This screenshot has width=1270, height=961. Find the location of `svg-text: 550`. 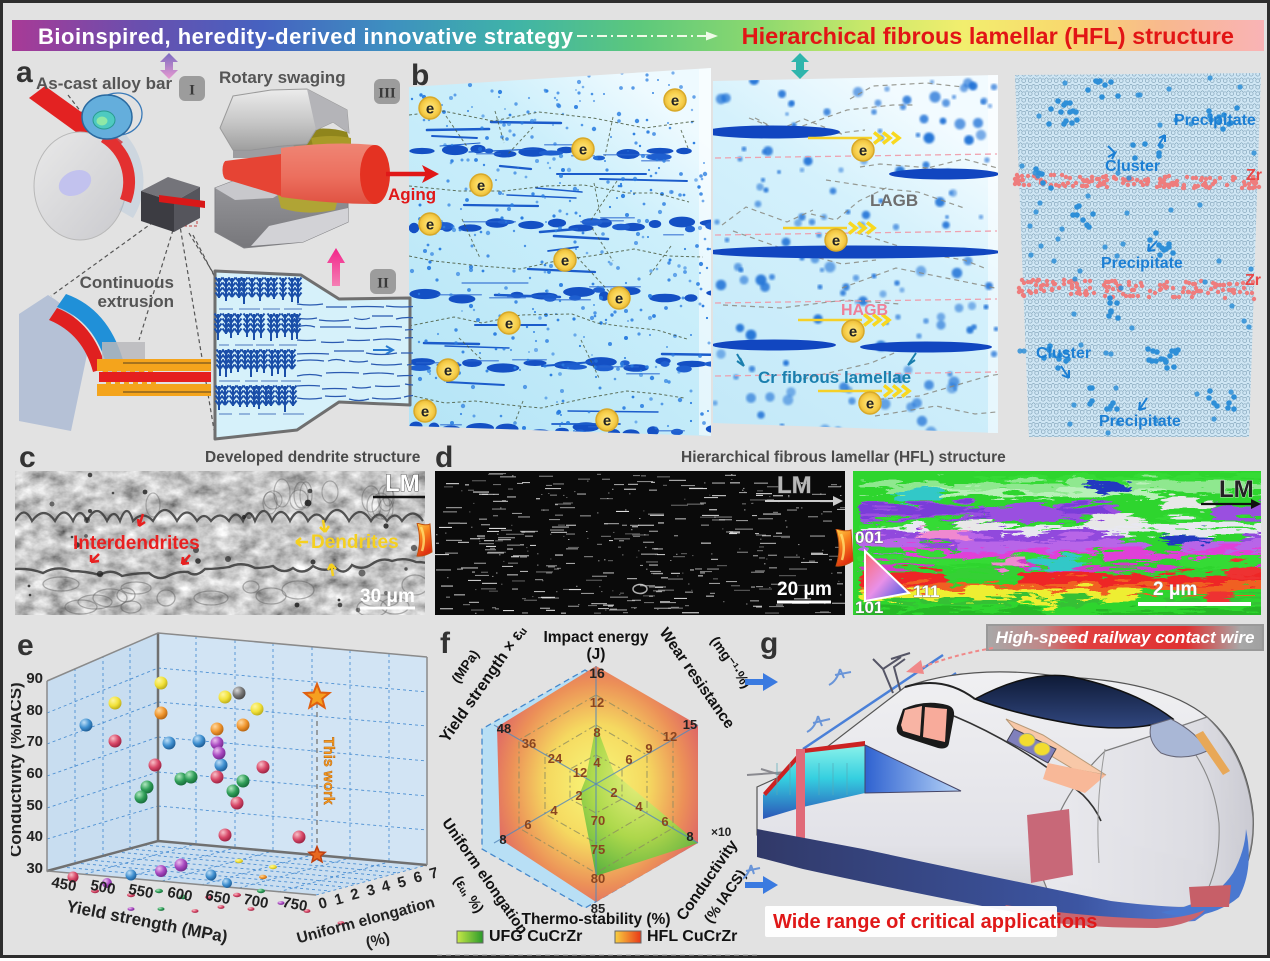

svg-text: 550 is located at coordinates (141, 891).